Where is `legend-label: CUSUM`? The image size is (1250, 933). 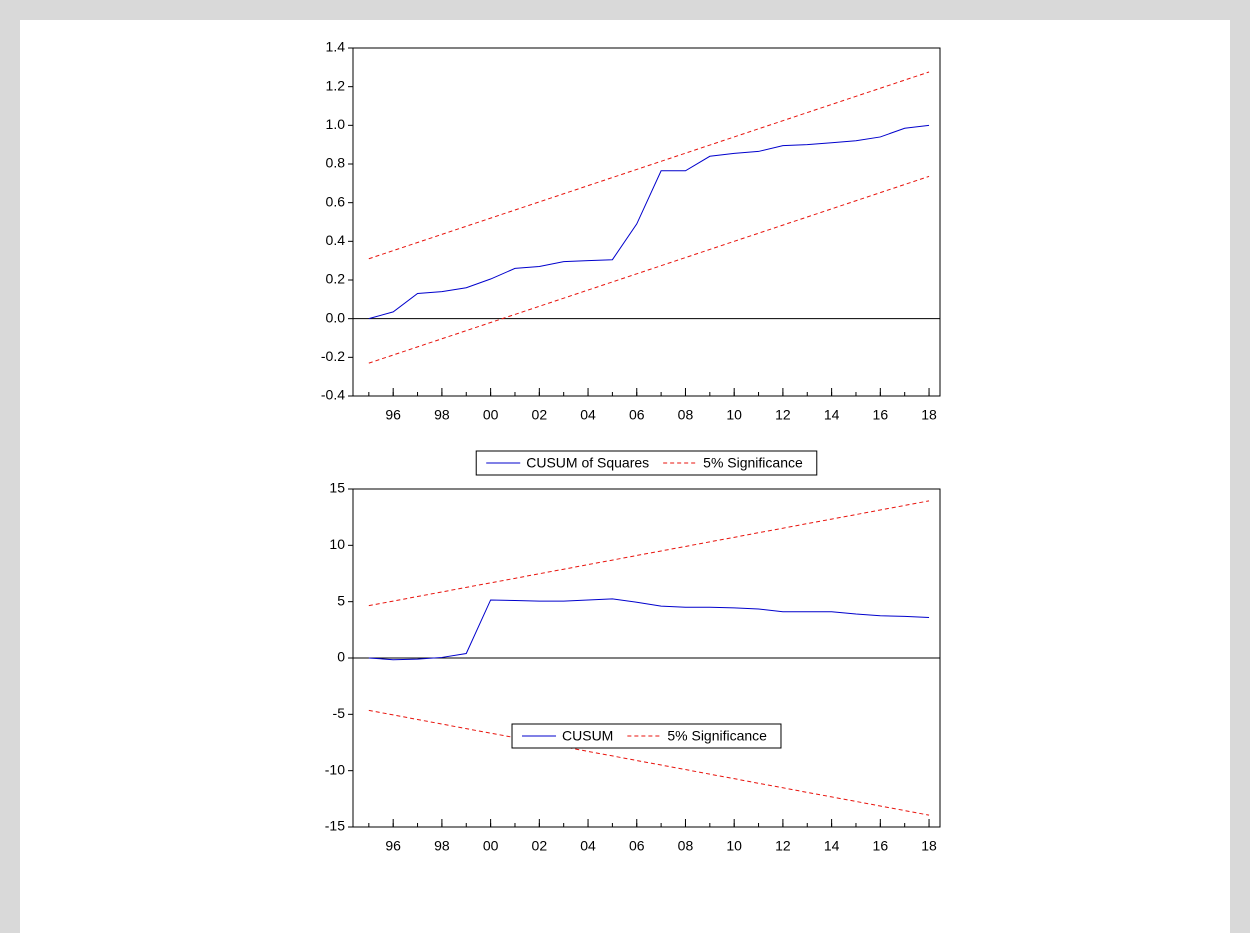
legend-label: CUSUM is located at coordinates (587, 736).